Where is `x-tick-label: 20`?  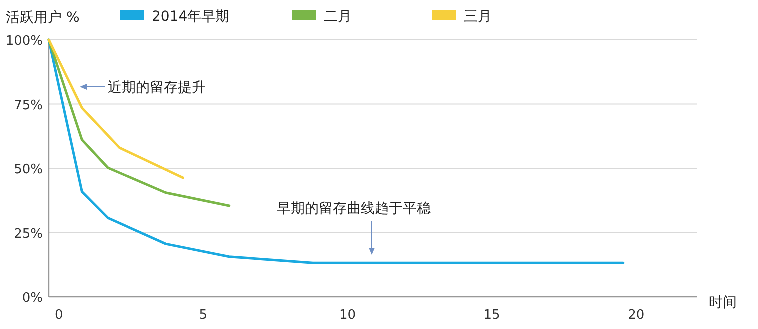 x-tick-label: 20 is located at coordinates (636, 315).